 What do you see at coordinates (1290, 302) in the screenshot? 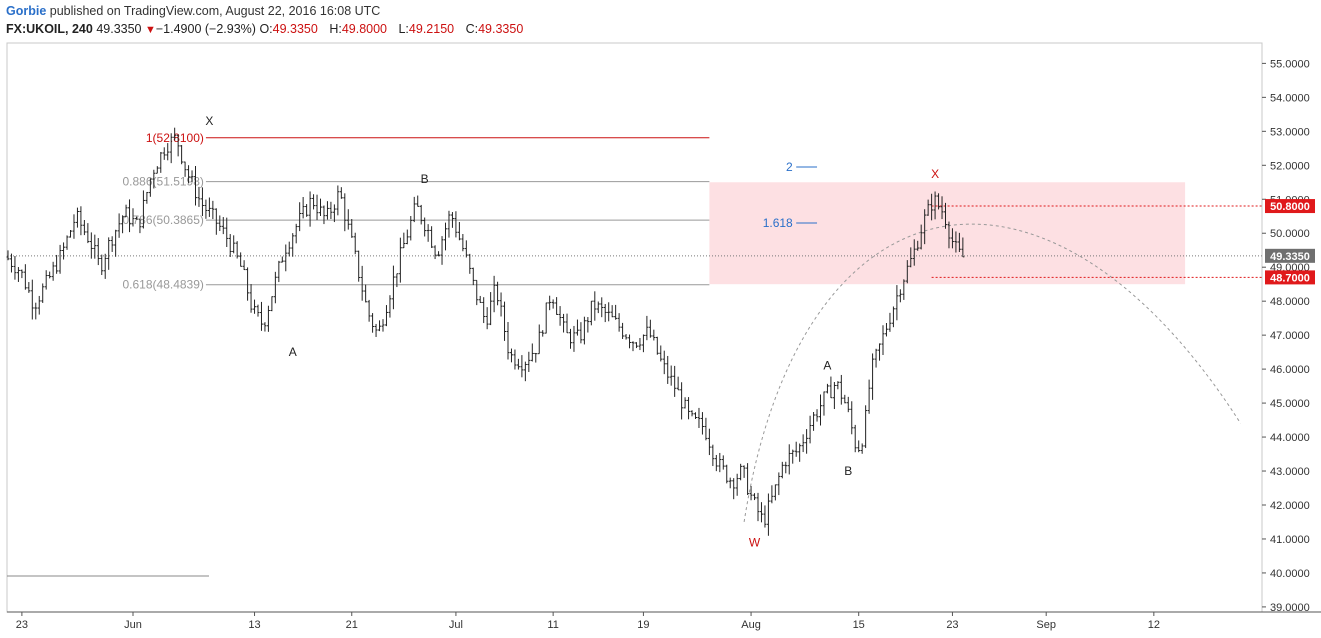
I see `y-tick-label: 48.0000` at bounding box center [1290, 302].